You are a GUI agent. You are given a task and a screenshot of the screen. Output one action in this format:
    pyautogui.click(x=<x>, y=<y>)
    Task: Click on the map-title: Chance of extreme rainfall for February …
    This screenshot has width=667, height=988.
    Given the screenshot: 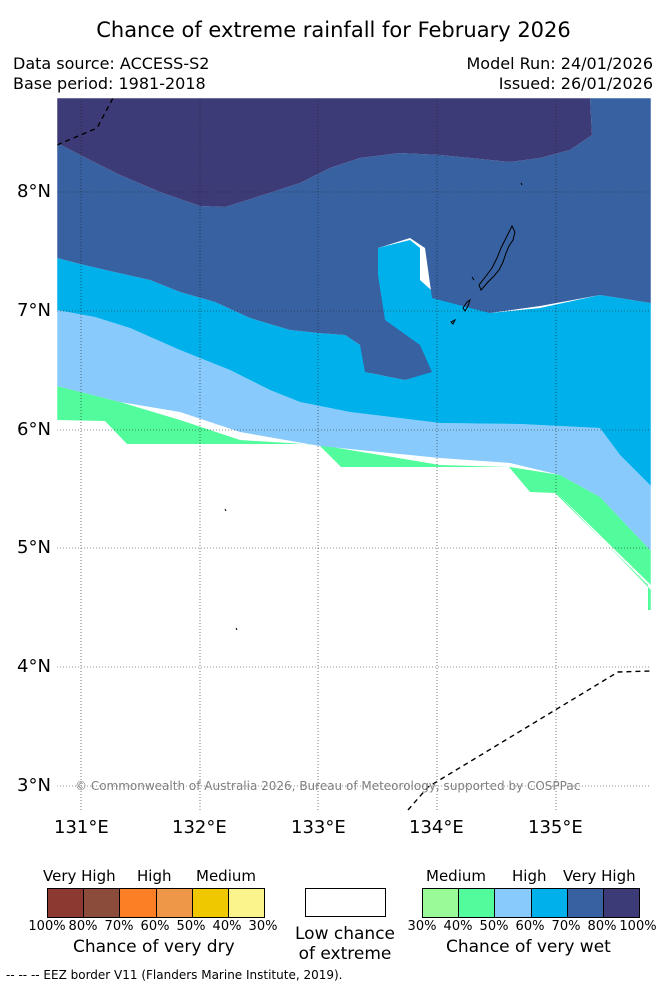 What is the action you would take?
    pyautogui.click(x=333, y=30)
    